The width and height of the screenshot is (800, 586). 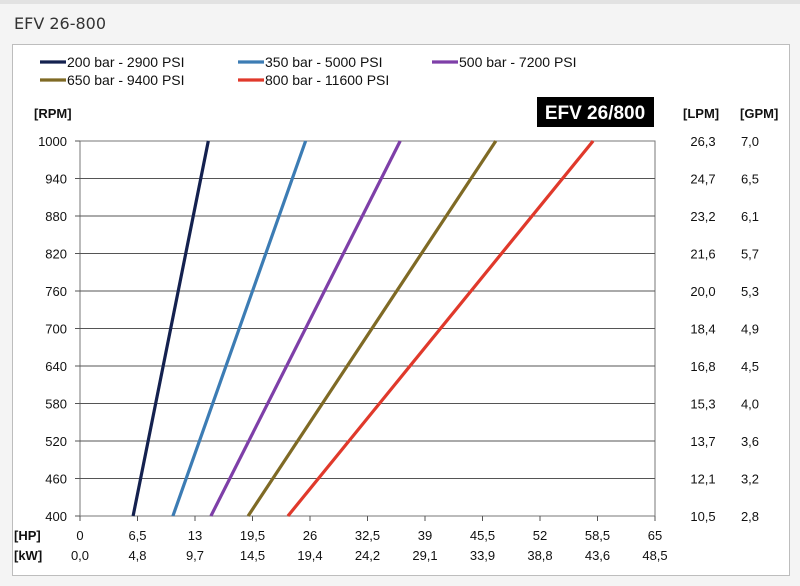 I want to click on gpm-tick-label: 5,3, so click(x=750, y=291).